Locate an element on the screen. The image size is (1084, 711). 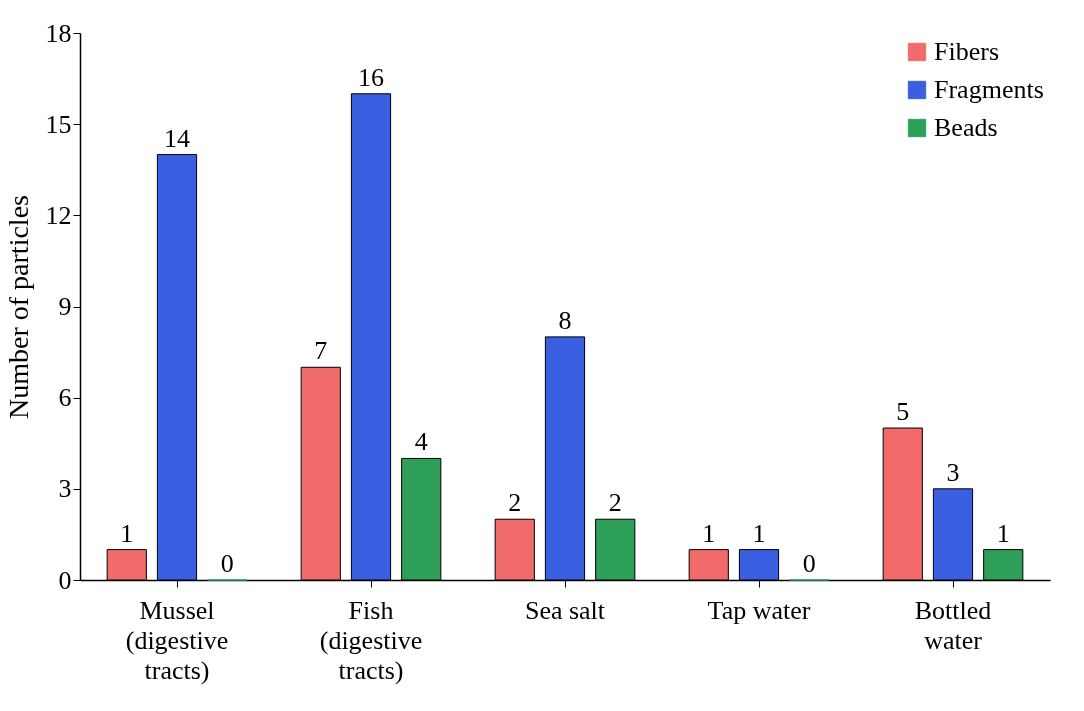
y-tick-label: 6 is located at coordinates (65, 398).